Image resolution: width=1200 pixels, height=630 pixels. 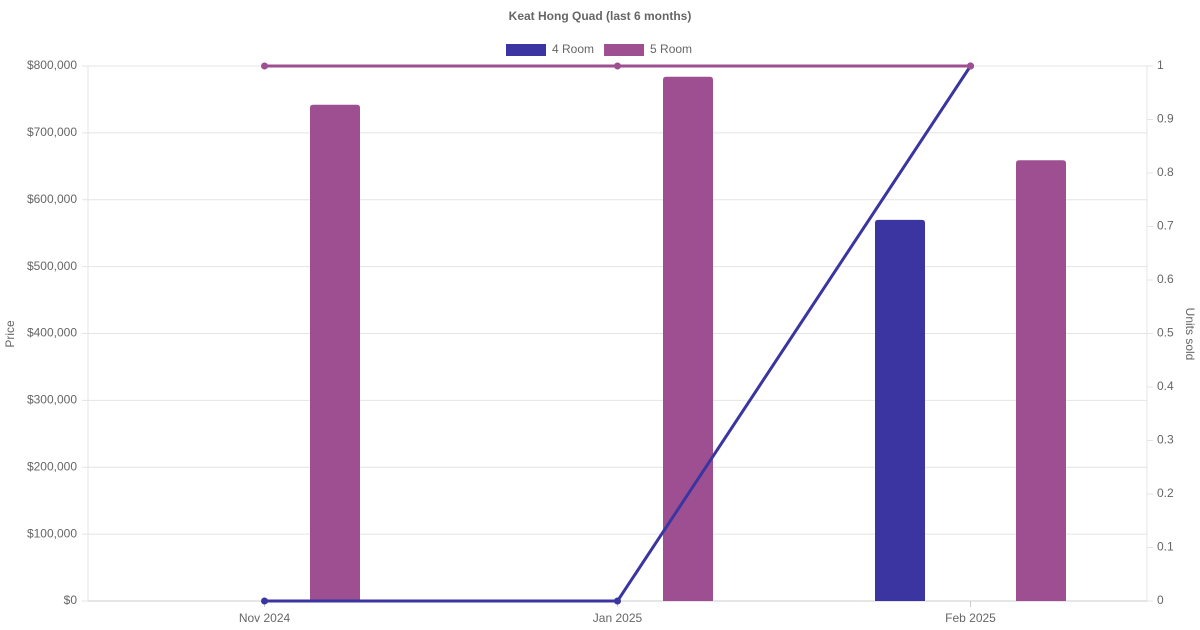 What do you see at coordinates (52, 266) in the screenshot?
I see `y-tick-label: $500,000` at bounding box center [52, 266].